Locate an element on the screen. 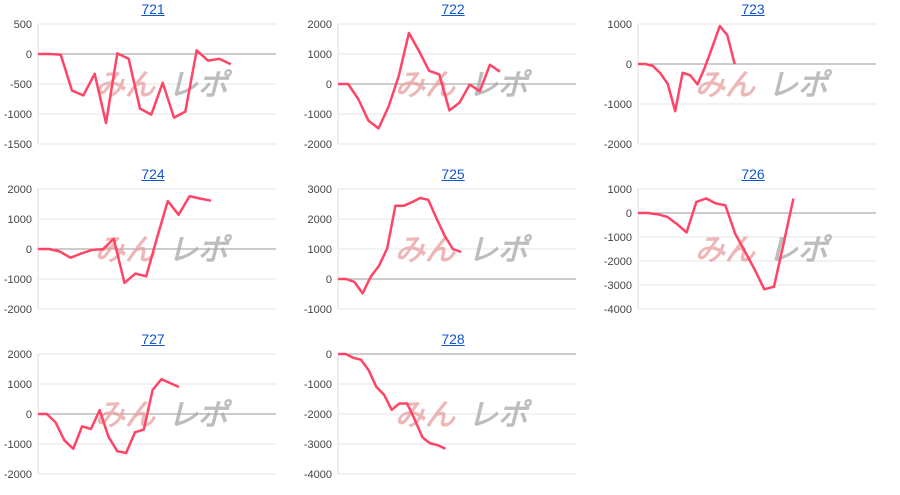  chart-title-link: 726 is located at coordinates (753, 174).